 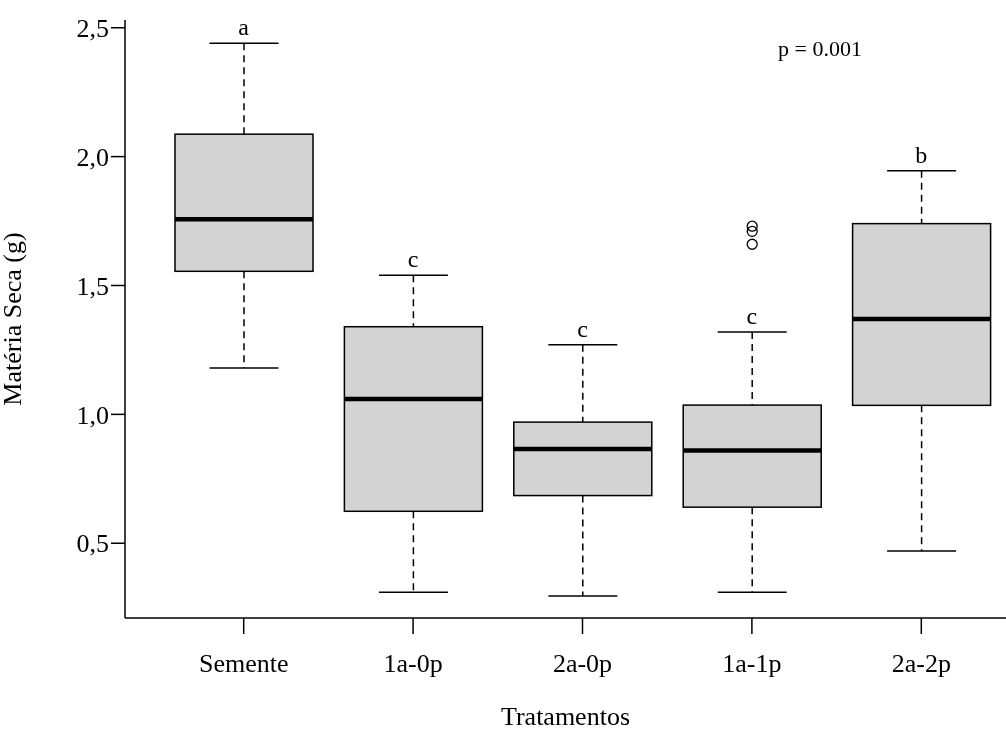 I want to click on y-tick-label: 2,0, so click(x=92, y=157).